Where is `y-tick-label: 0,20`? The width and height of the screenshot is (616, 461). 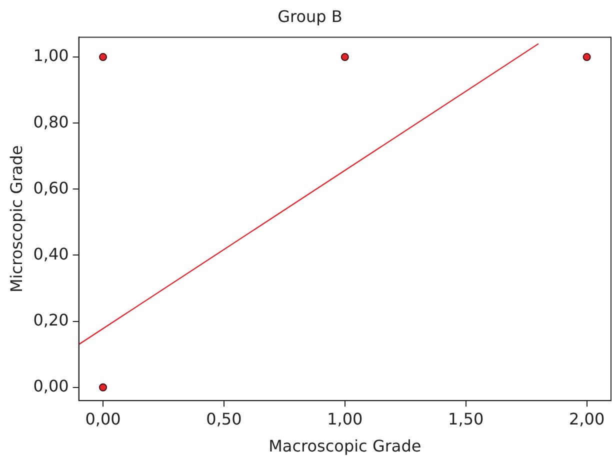
y-tick-label: 0,20 is located at coordinates (51, 320).